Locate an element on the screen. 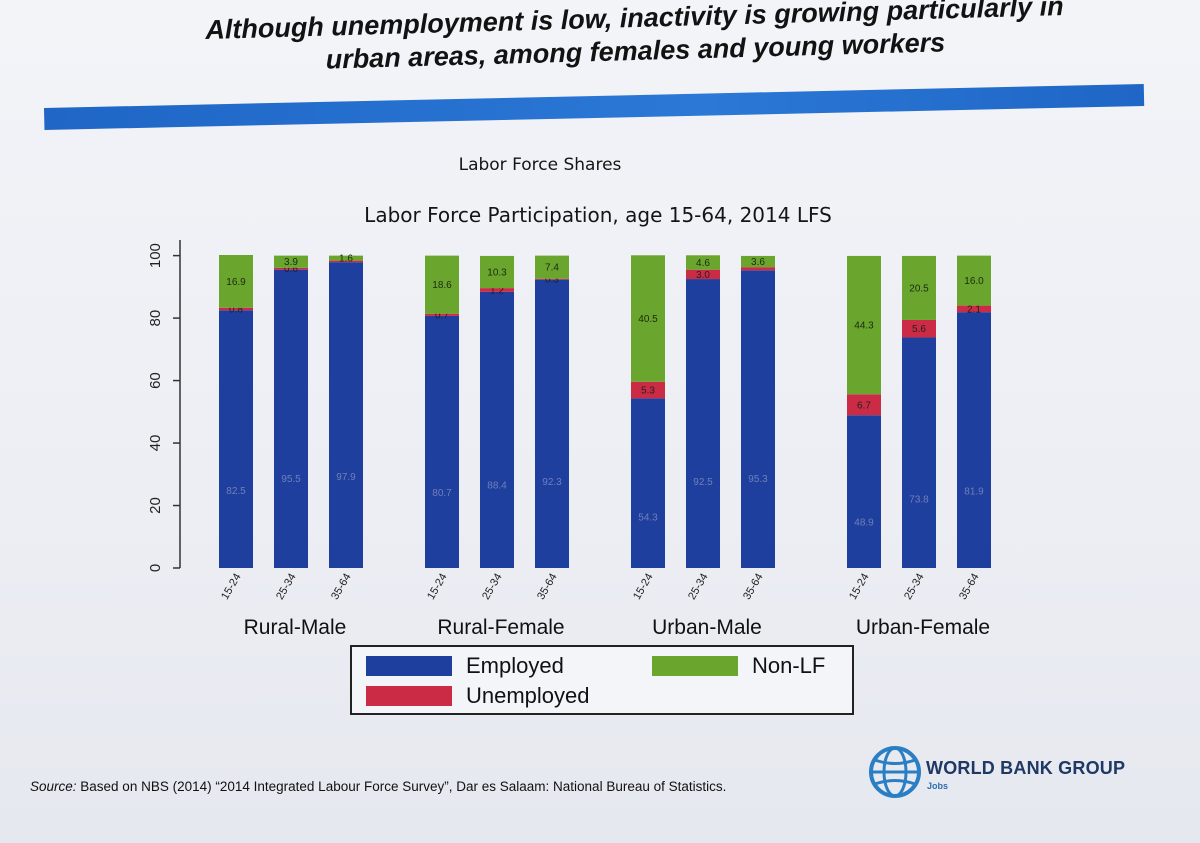 This screenshot has height=843, width=1200. data-label-non-lf: 20.5 is located at coordinates (919, 288).